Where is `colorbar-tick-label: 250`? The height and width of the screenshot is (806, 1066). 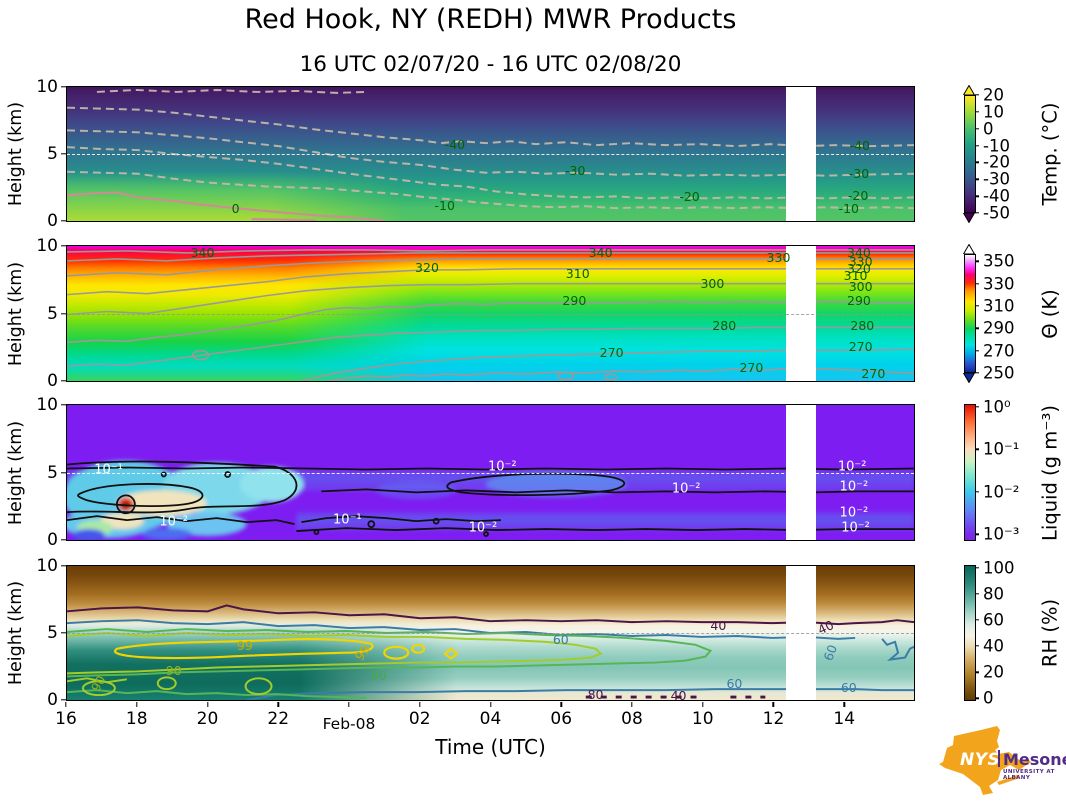 colorbar-tick-label: 250 is located at coordinates (999, 373).